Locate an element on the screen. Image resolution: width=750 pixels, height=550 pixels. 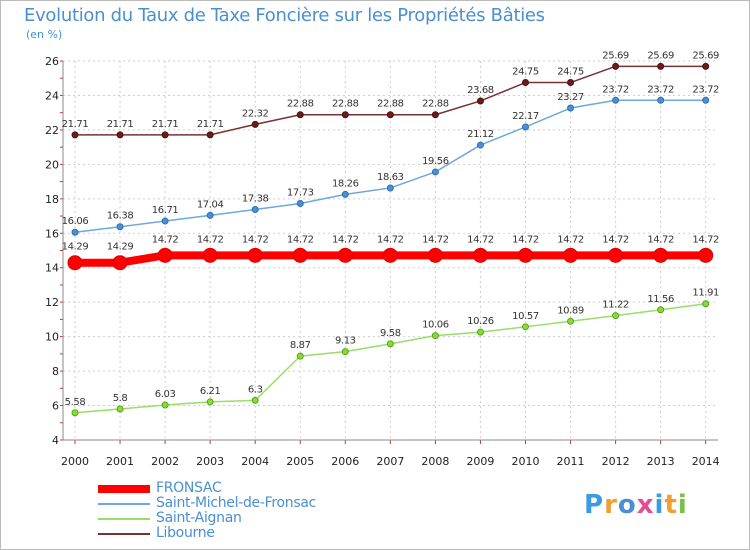
logo-letter: r is located at coordinates (611, 505).